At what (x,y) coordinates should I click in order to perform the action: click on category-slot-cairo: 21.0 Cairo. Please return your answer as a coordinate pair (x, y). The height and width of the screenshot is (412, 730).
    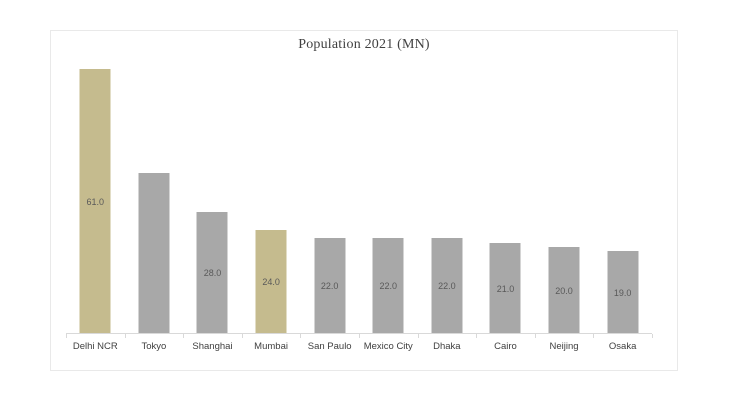
    Looking at the image, I should click on (505, 191).